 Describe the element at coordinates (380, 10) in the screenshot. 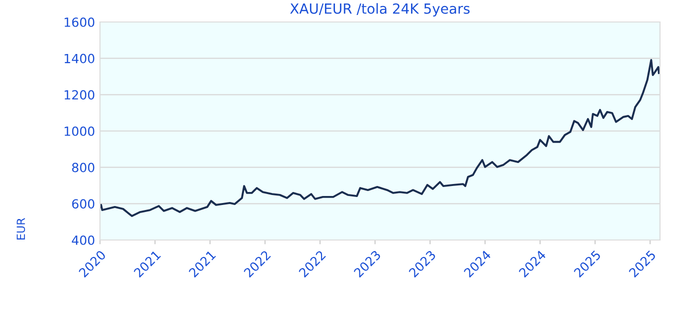

I see `chart-title: XAU/EUR /tola 24K 5years` at that location.